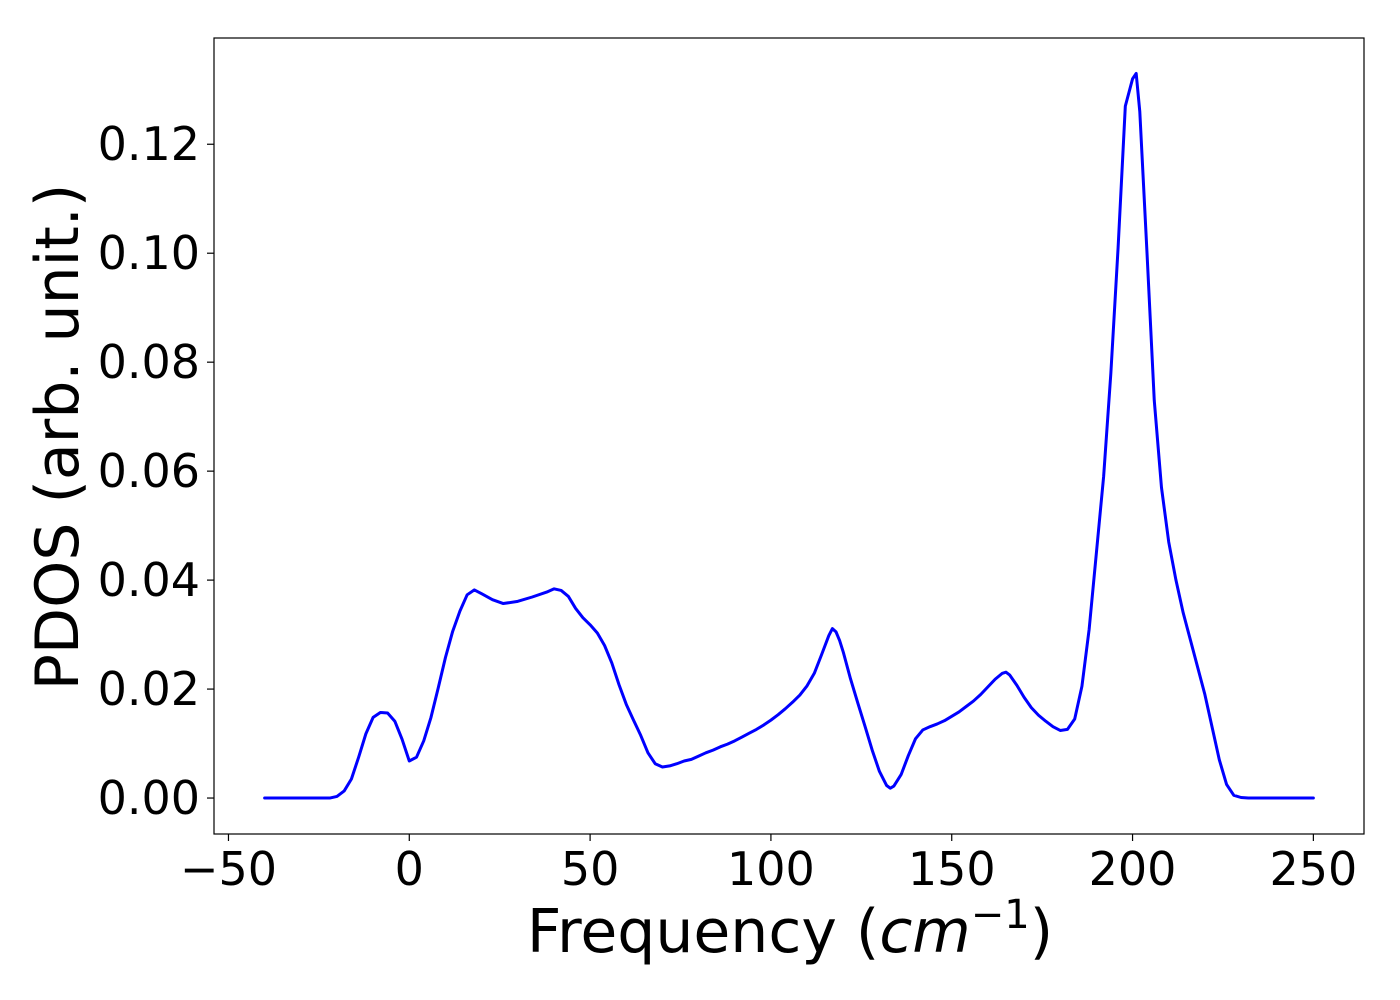 The width and height of the screenshot is (1400, 1000). Describe the element at coordinates (149, 580) in the screenshot. I see `y-tick-label: 0.04` at that location.